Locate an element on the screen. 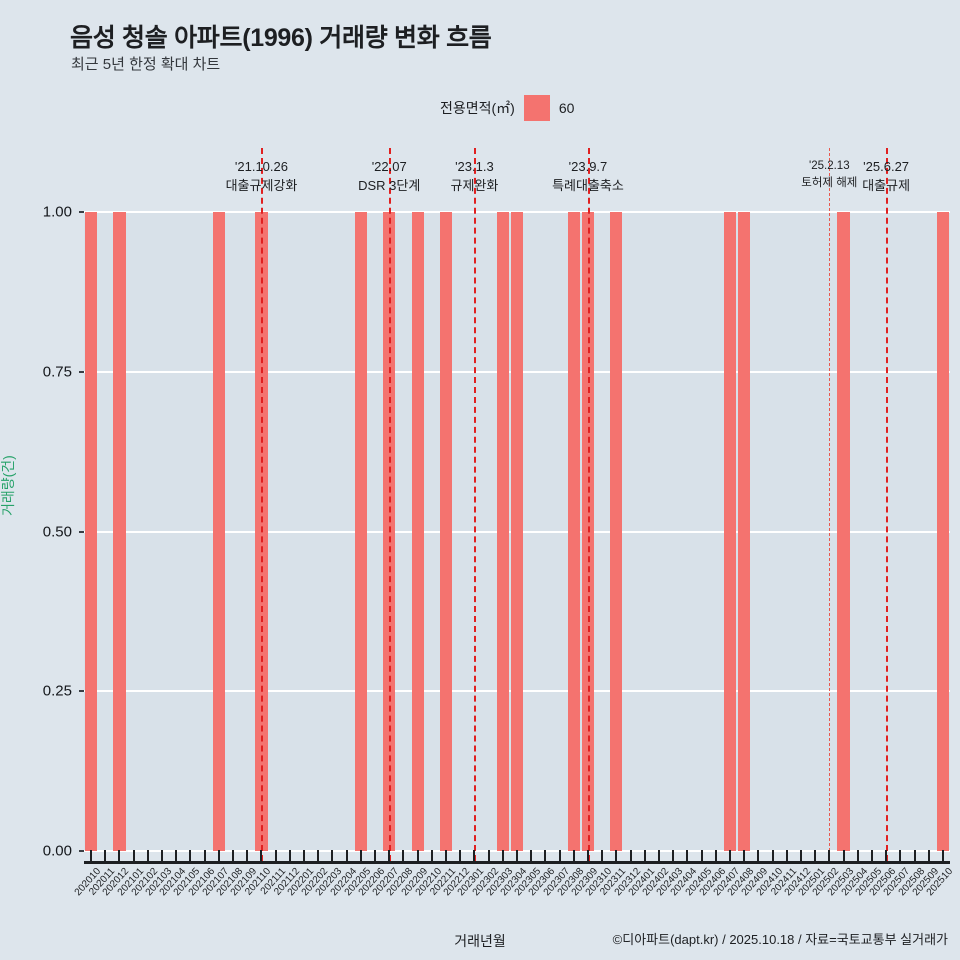  y-axis-title: 거래량(건) is located at coordinates (8, 485).